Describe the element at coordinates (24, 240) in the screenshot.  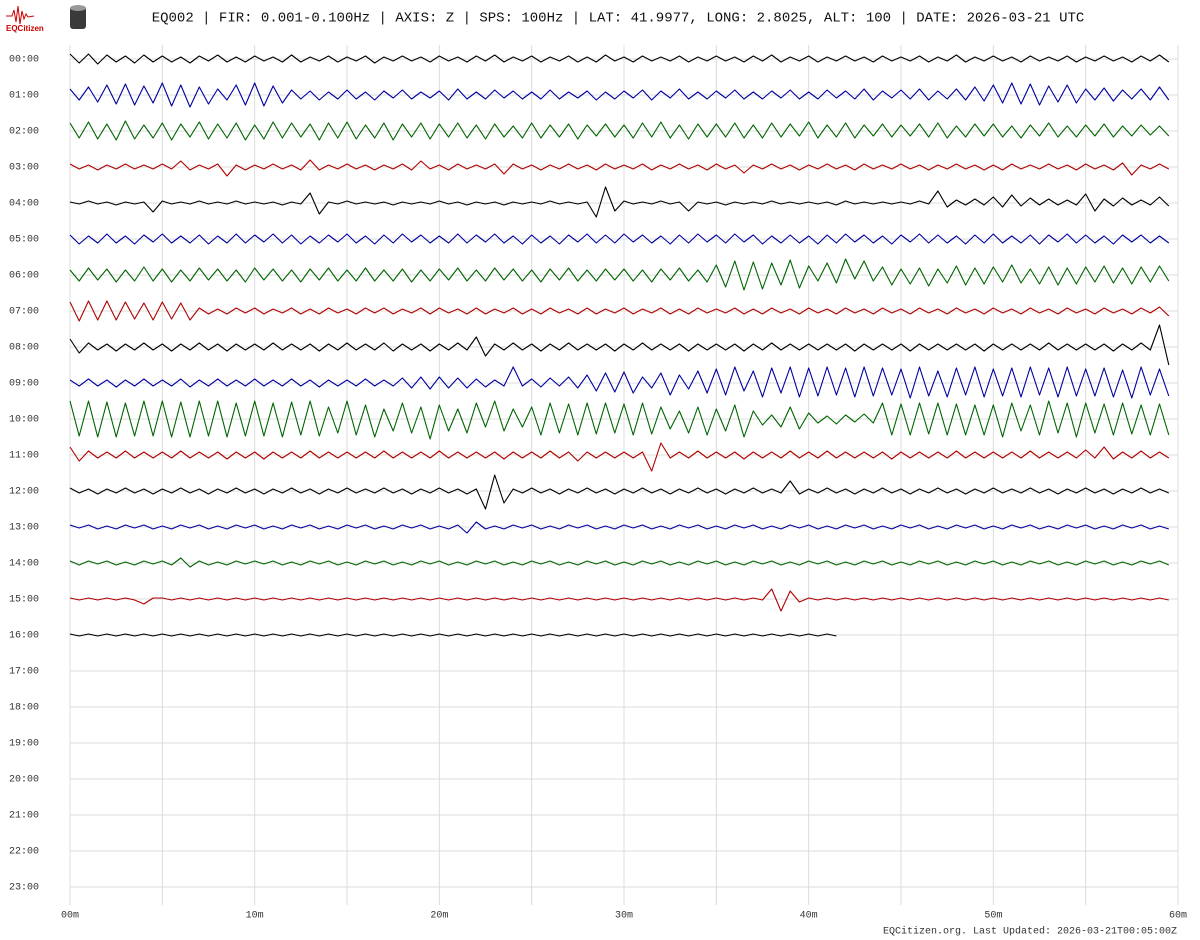
I see `row-label: 05:00` at that location.